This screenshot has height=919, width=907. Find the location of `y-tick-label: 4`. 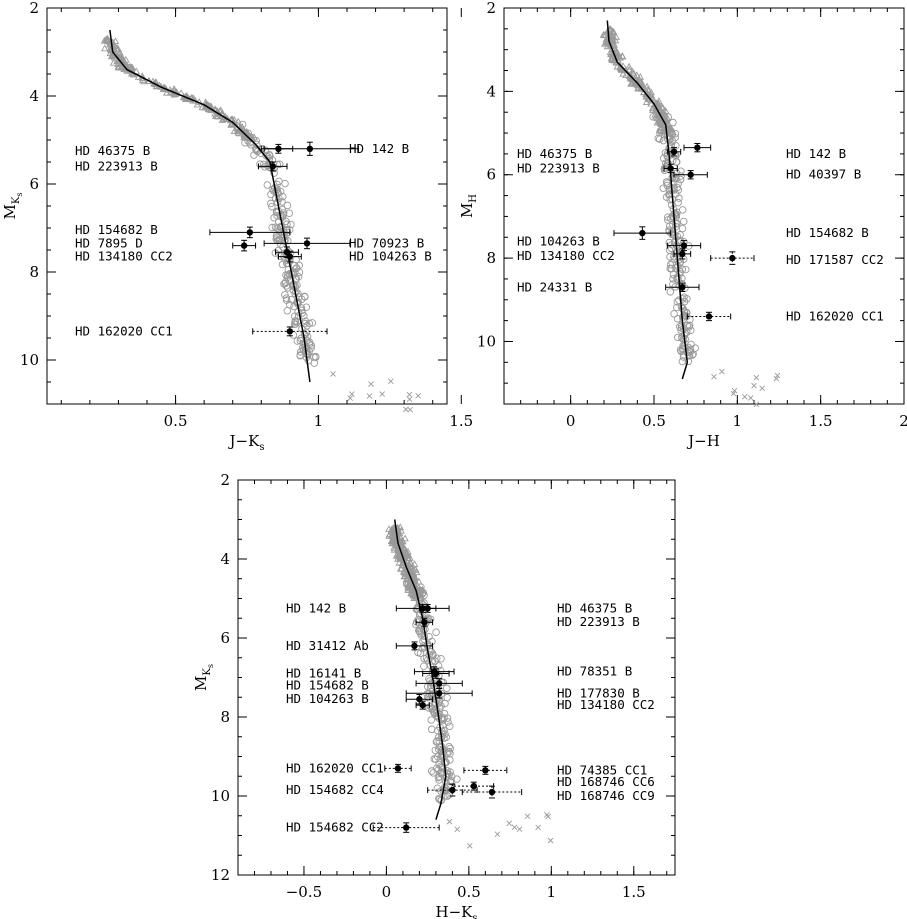

y-tick-label: 4 is located at coordinates (34, 96).